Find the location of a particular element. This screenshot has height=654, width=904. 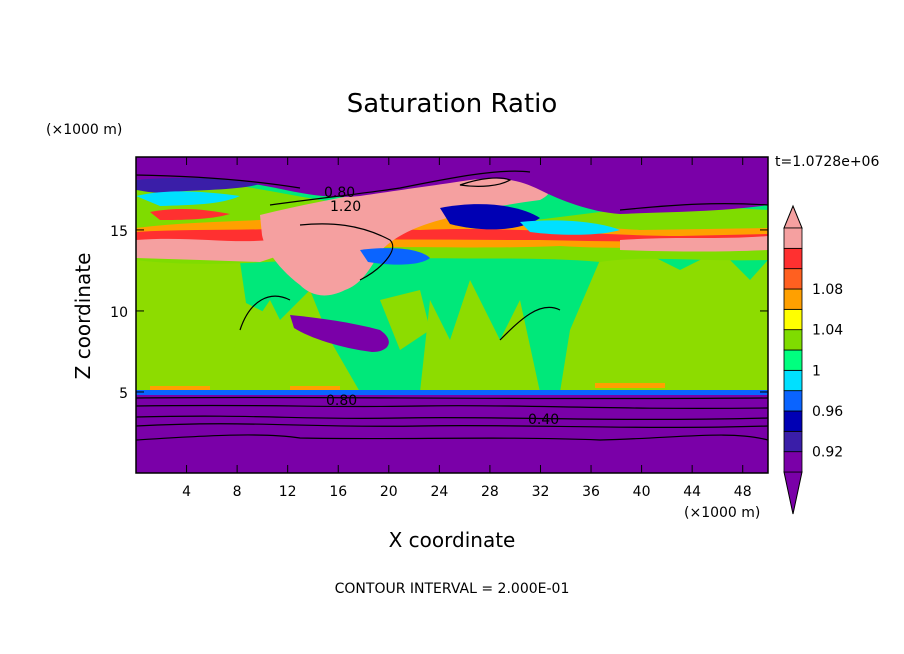

x-tick-label: 16 is located at coordinates (338, 492).